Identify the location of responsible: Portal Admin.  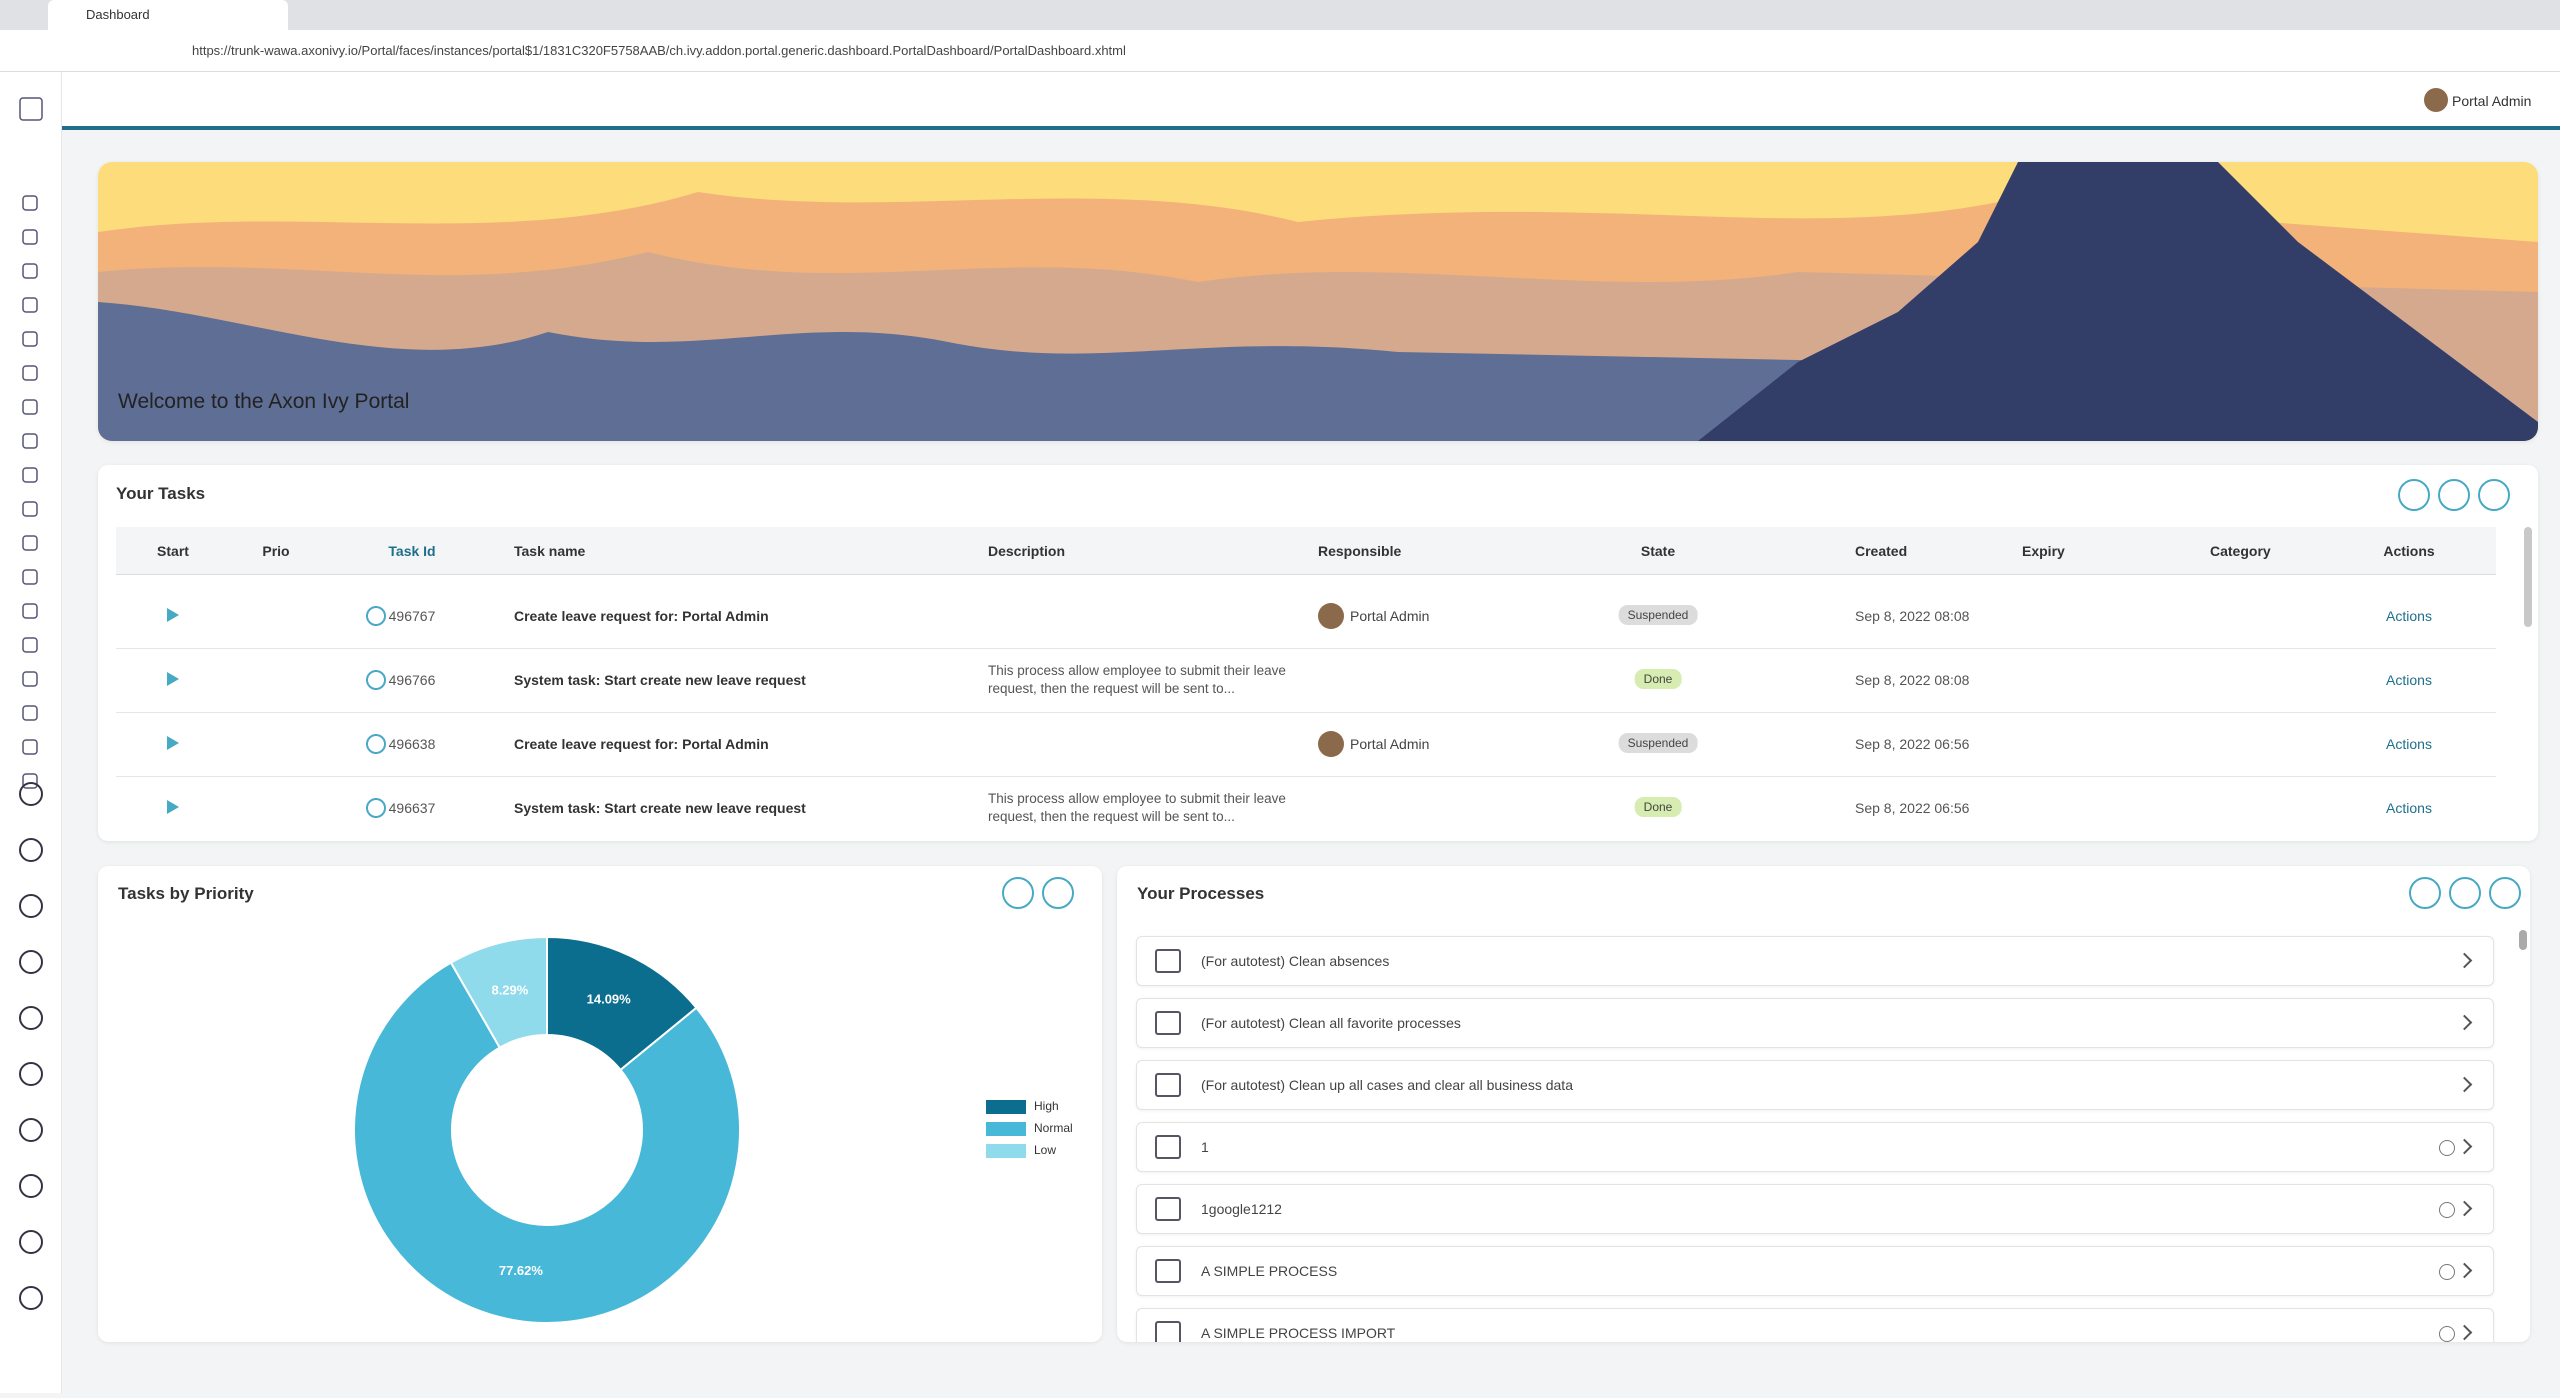
(1390, 616).